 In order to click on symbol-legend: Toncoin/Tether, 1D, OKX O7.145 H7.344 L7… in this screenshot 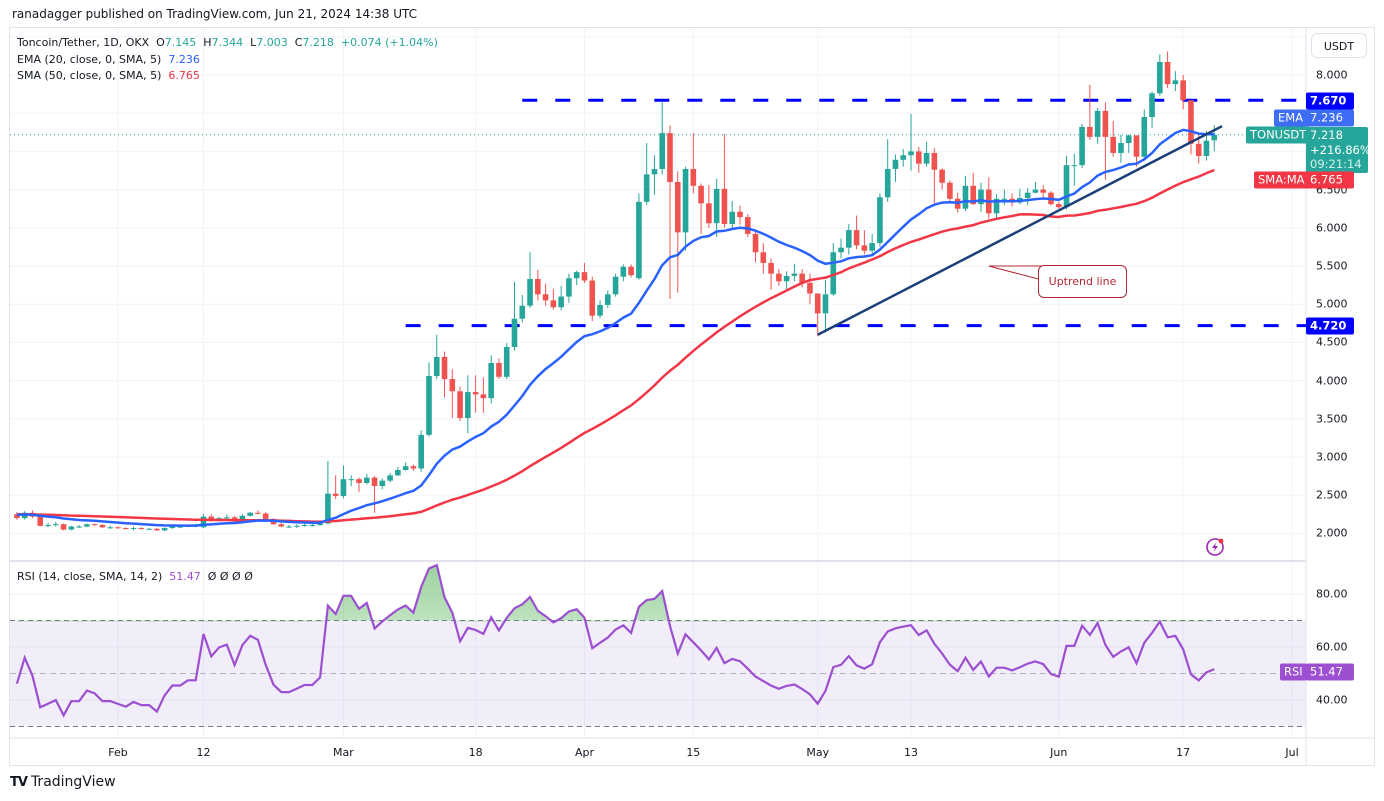, I will do `click(227, 42)`.